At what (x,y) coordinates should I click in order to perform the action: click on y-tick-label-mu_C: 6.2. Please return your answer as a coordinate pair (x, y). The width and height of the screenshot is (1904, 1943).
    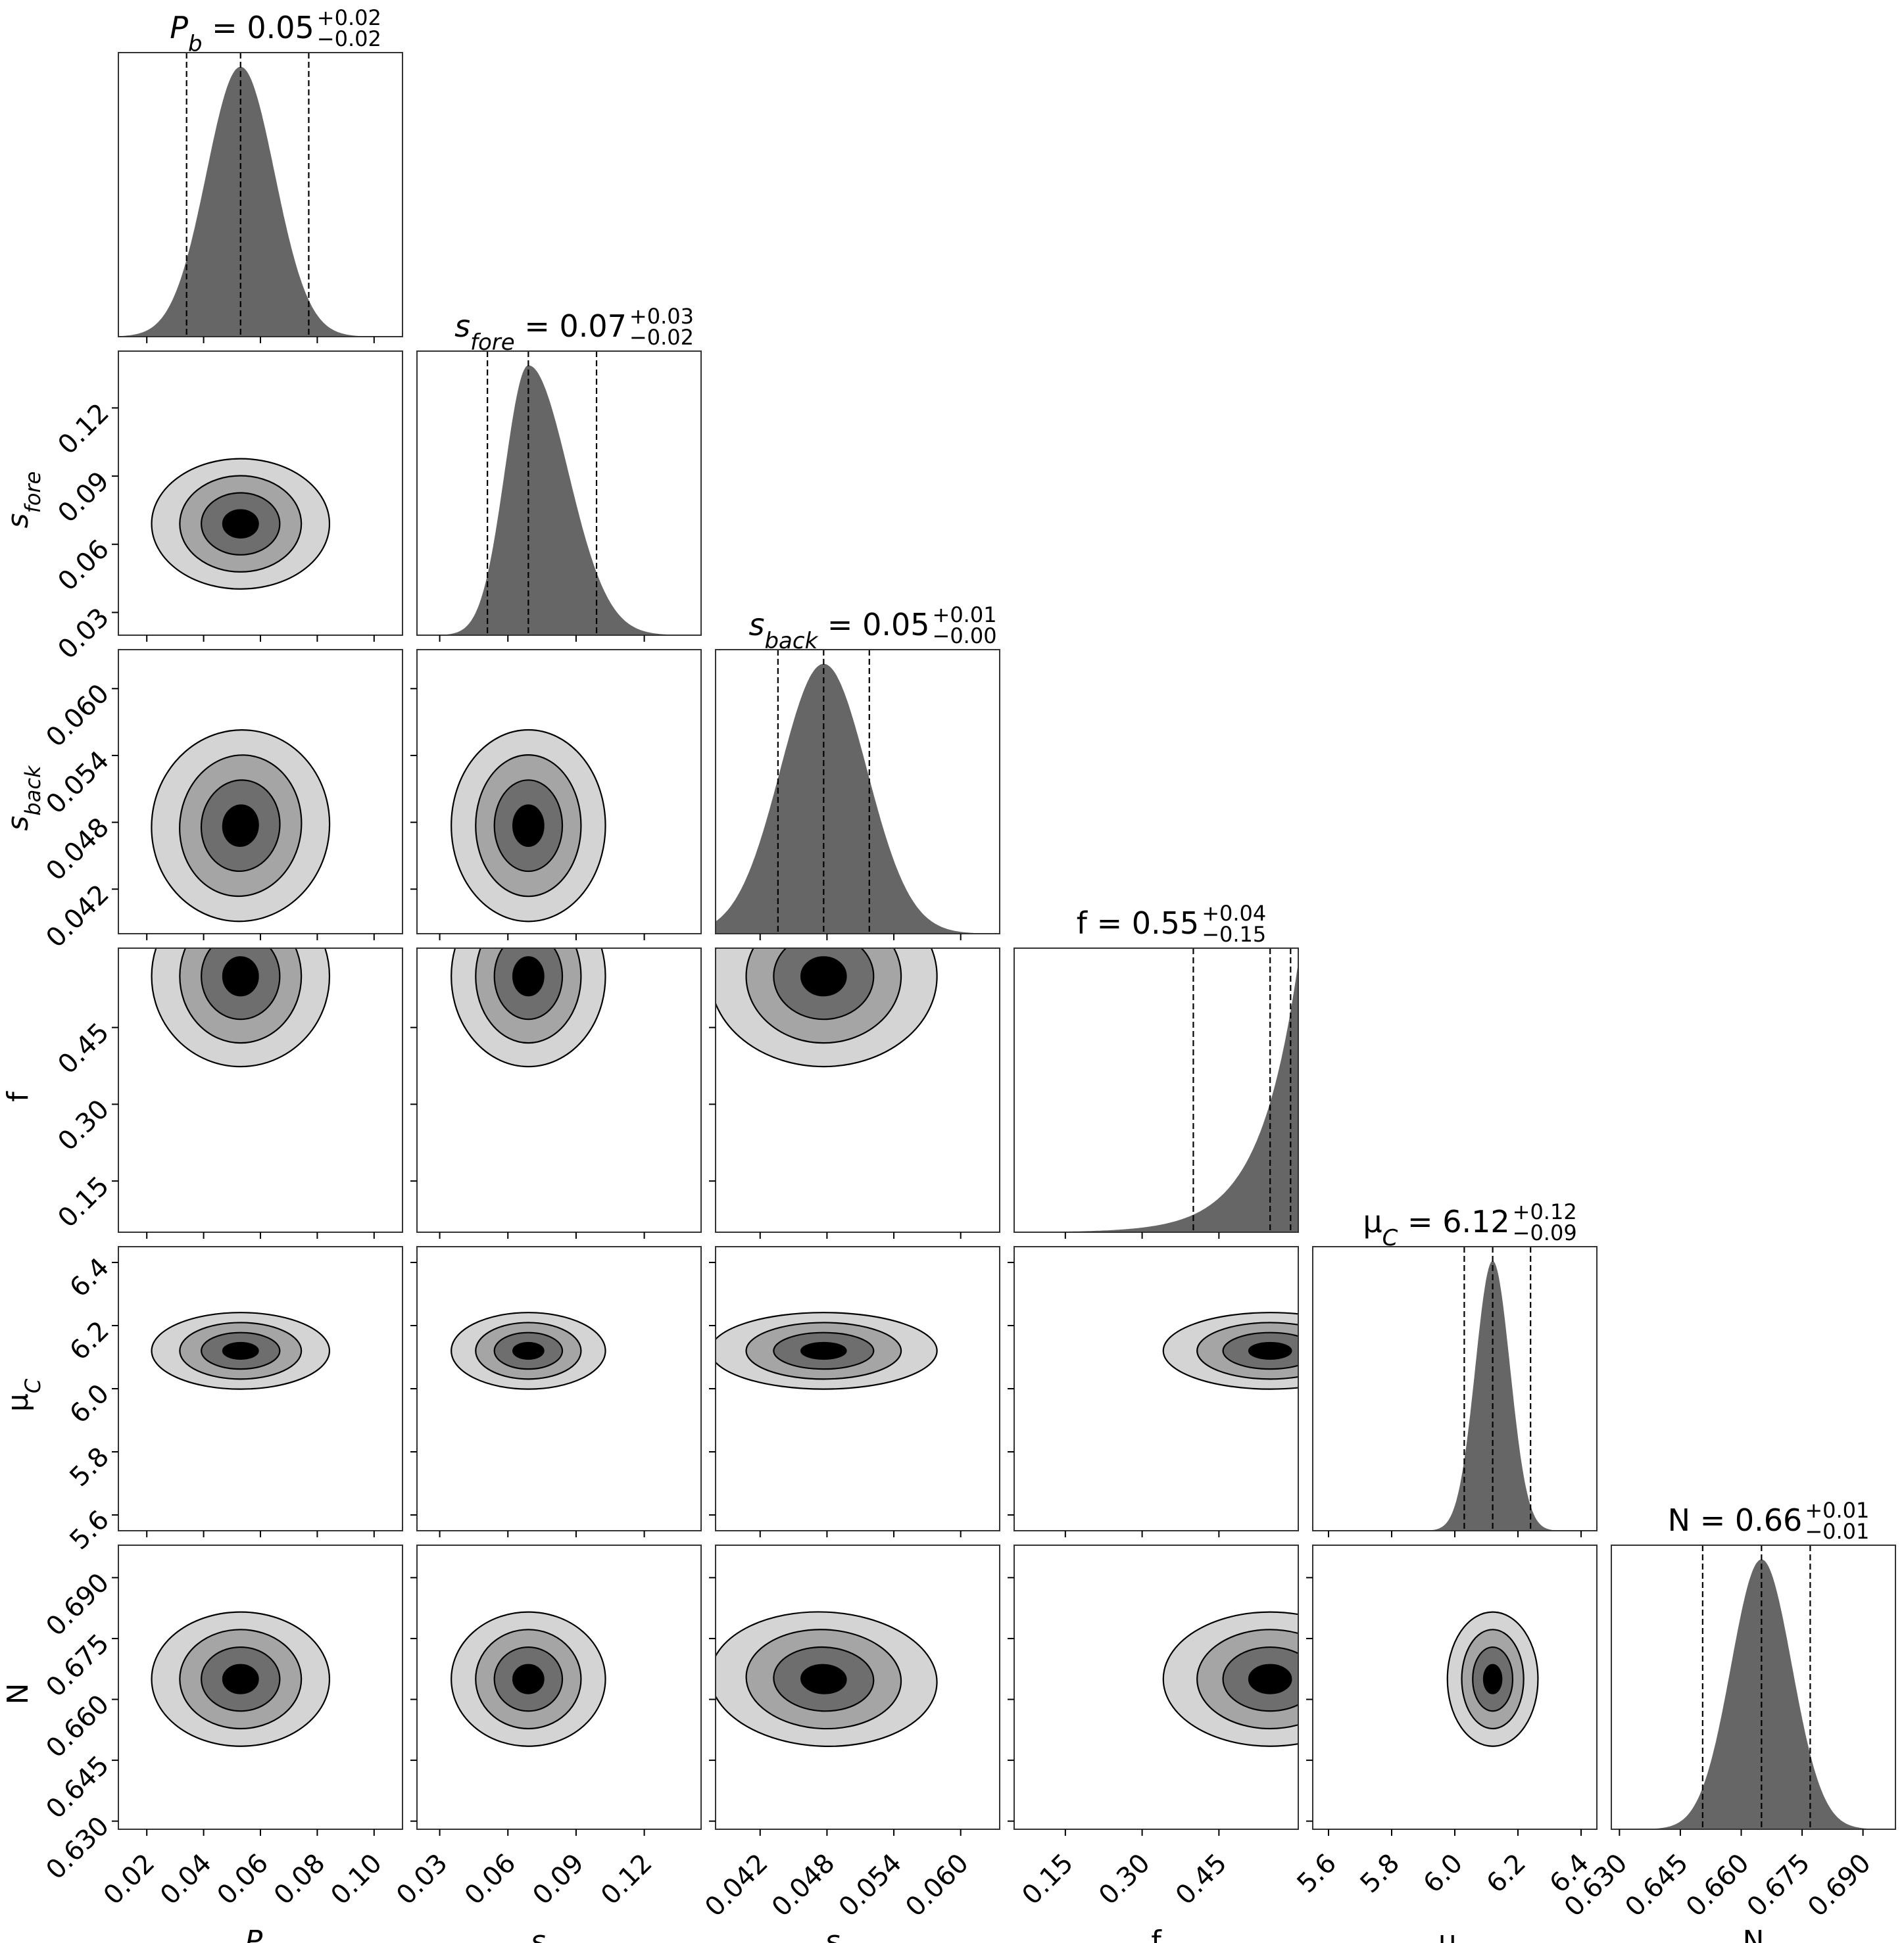
    Looking at the image, I should click on (89, 1340).